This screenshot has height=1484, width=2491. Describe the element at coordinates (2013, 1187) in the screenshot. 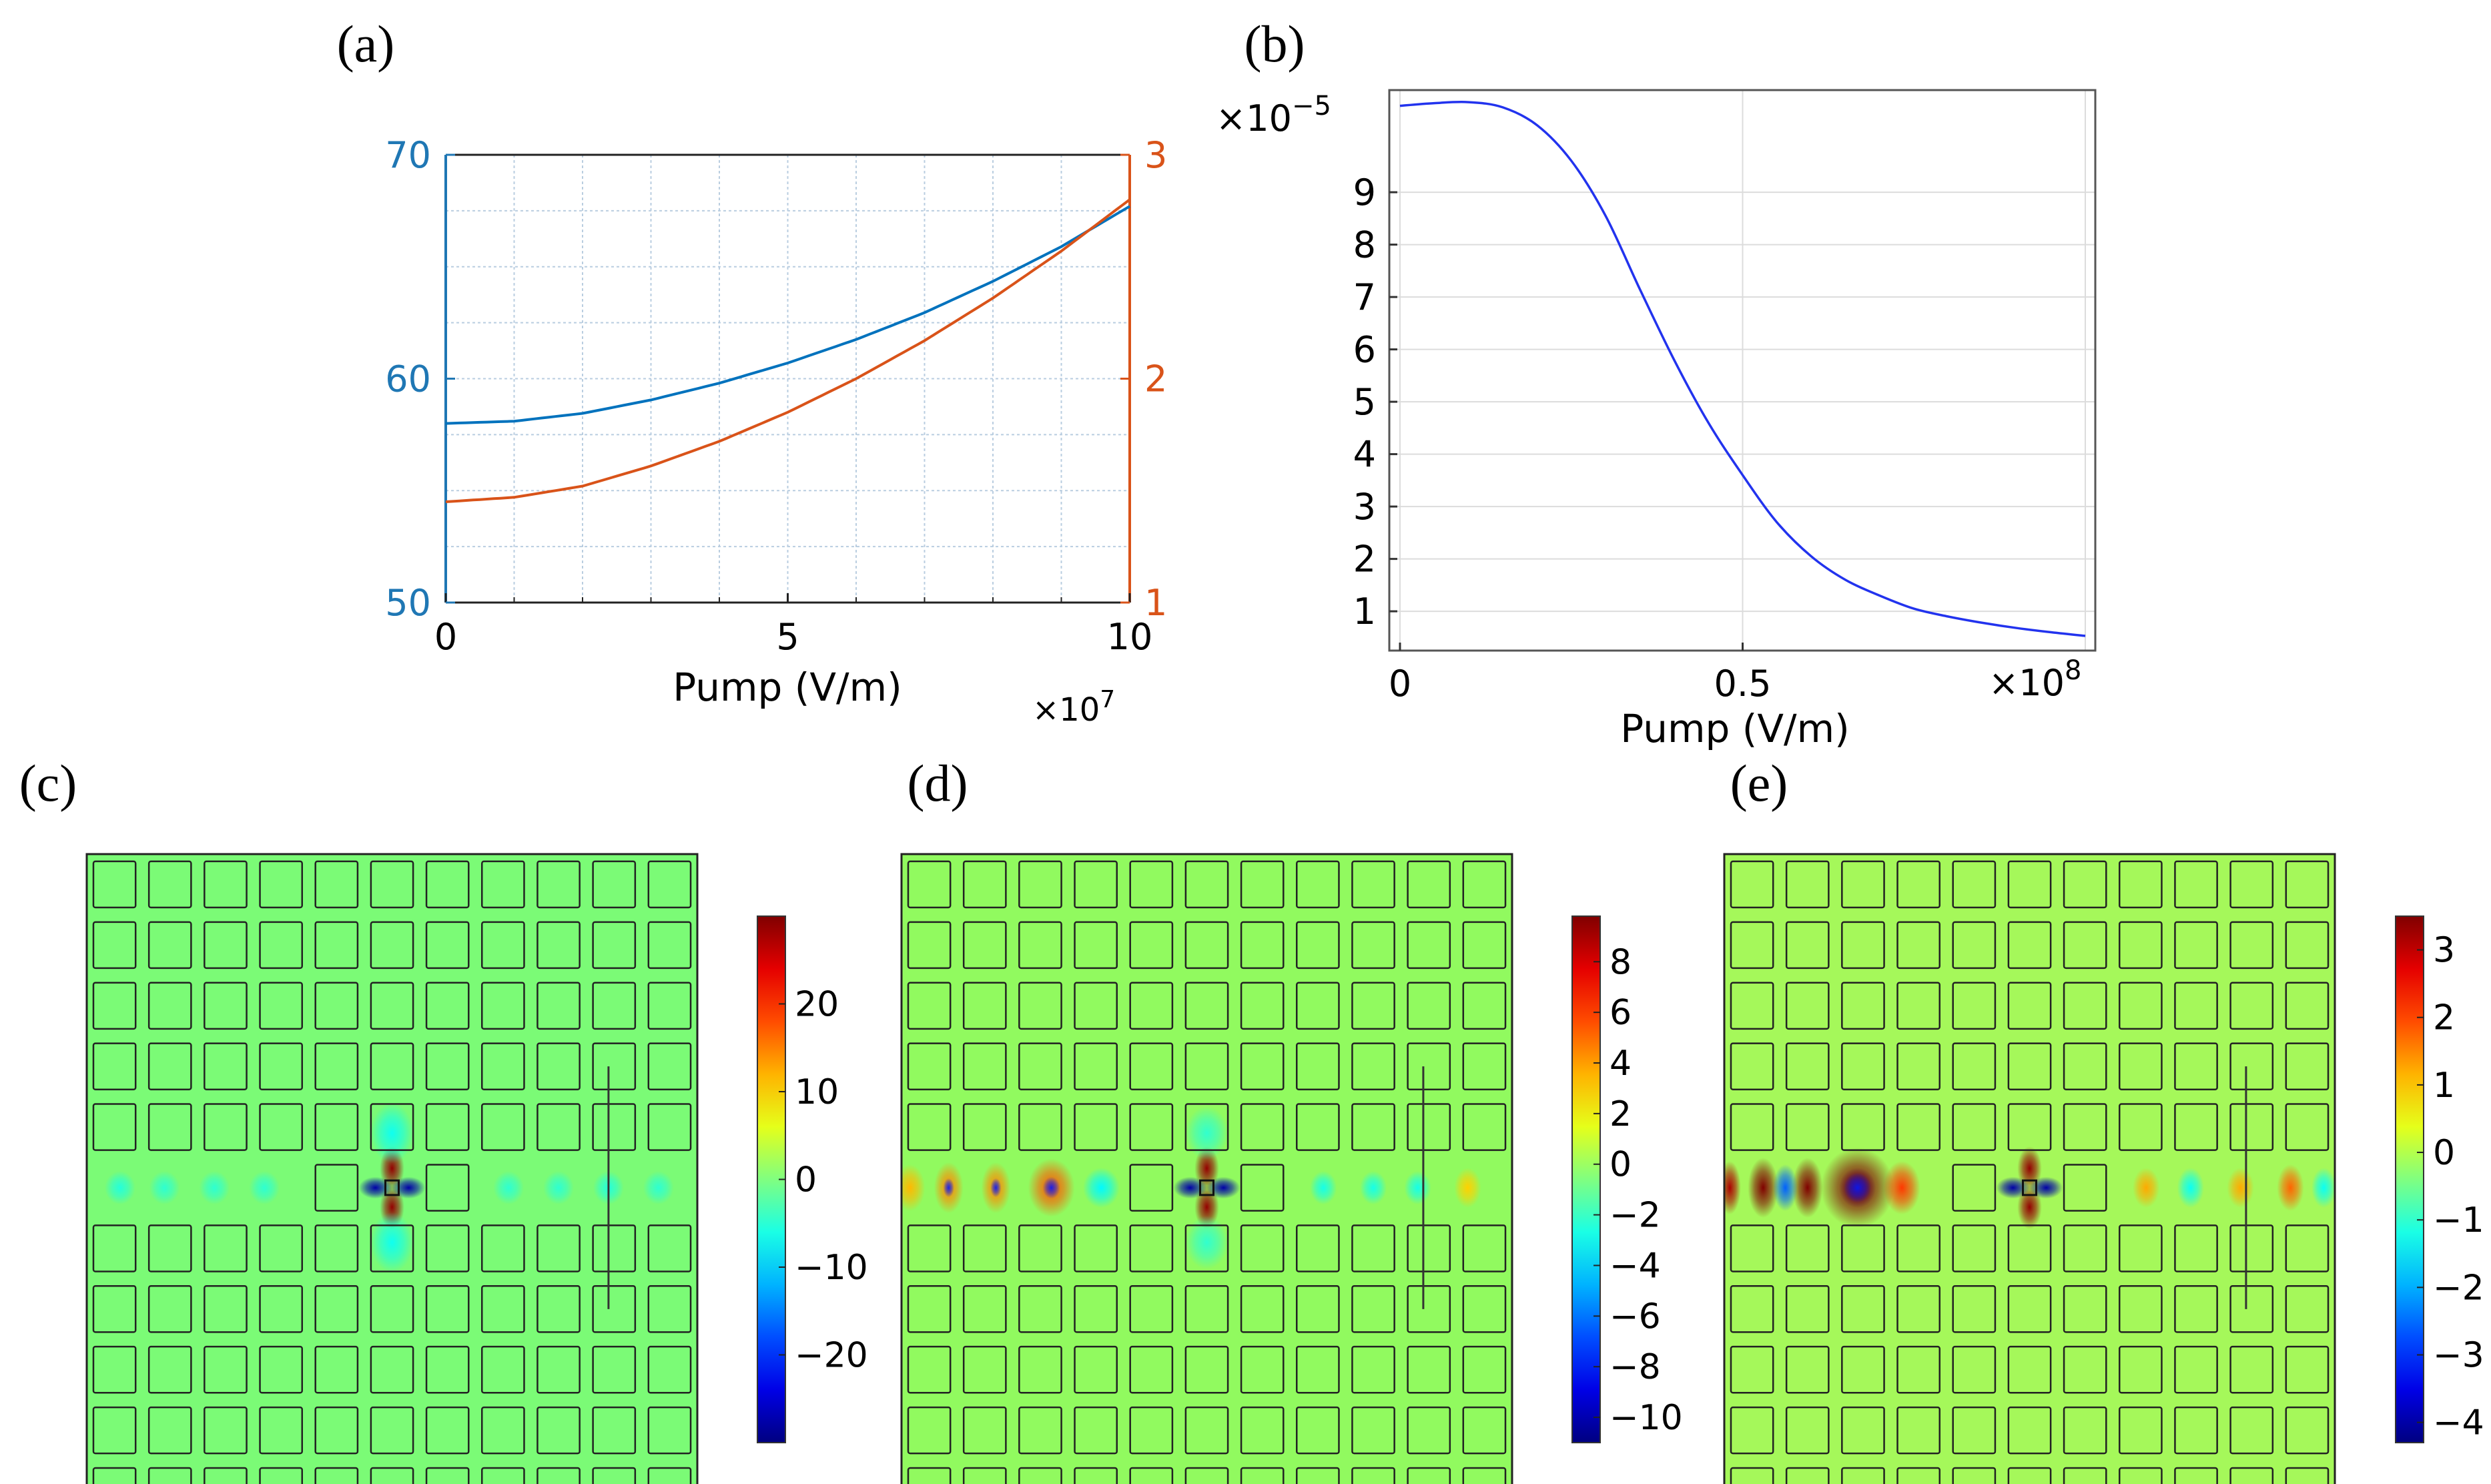

I see `field-lobe-negative` at that location.